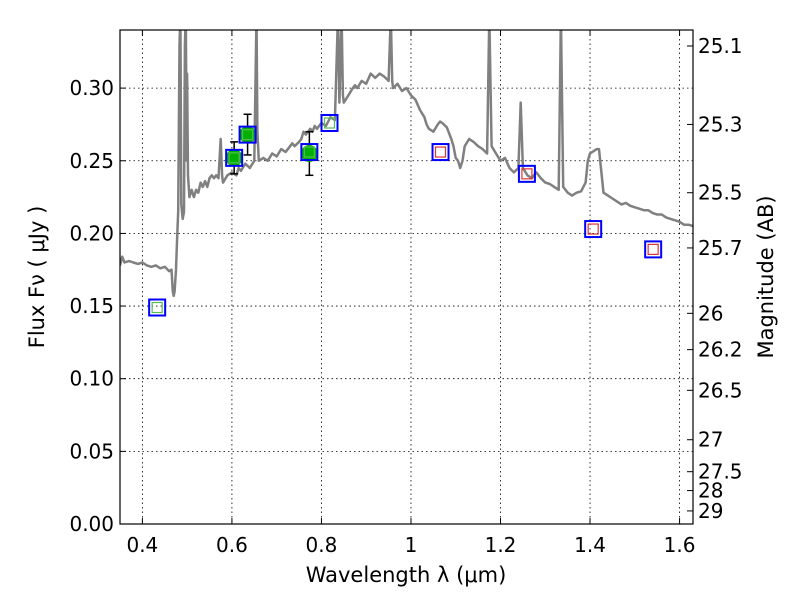  I want to click on x-tick-label: 1.6, so click(680, 545).